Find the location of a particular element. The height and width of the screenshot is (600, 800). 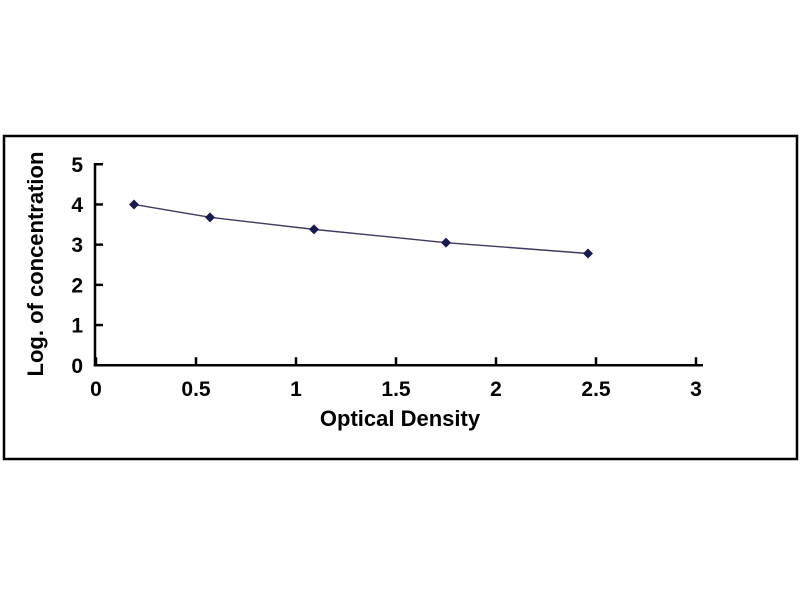

y-tick-label: 1 is located at coordinates (77, 326).